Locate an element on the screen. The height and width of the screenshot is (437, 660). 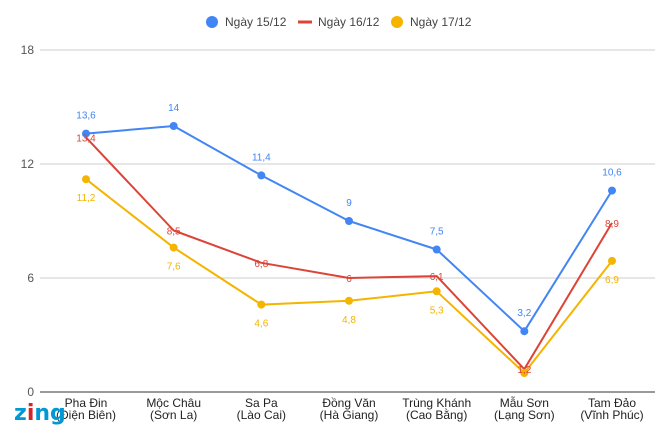
x-tick-label-line2: (Lào Cai) is located at coordinates (261, 415).